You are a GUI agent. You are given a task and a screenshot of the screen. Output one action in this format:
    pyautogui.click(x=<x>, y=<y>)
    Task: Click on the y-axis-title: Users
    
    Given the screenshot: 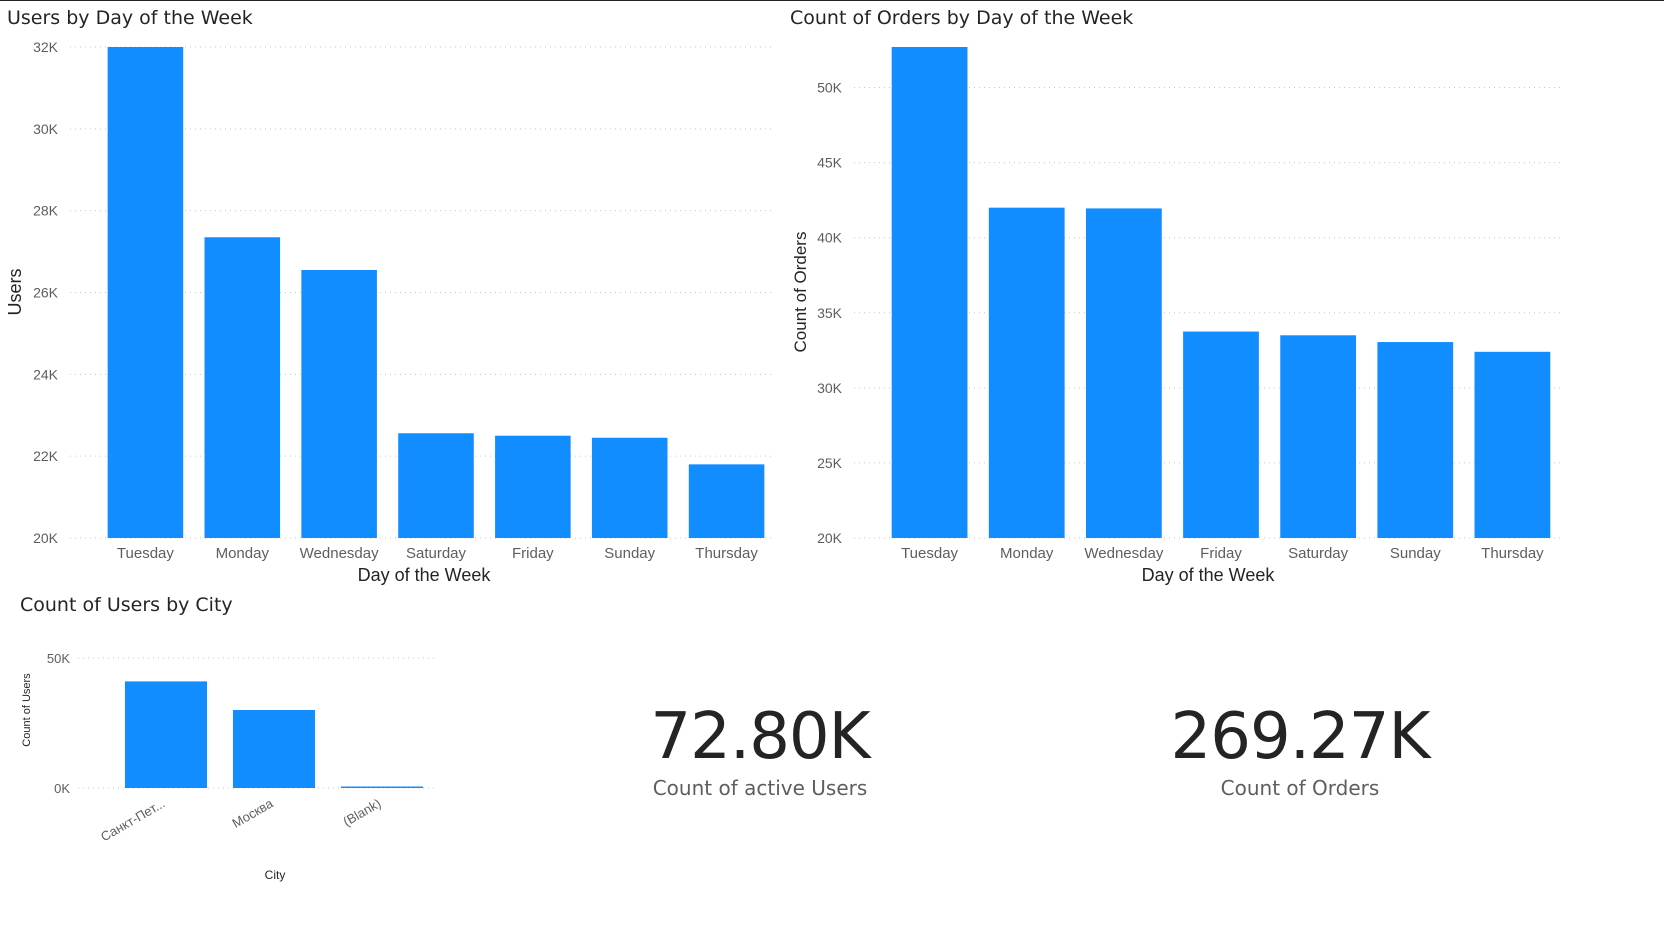 What is the action you would take?
    pyautogui.click(x=15, y=291)
    